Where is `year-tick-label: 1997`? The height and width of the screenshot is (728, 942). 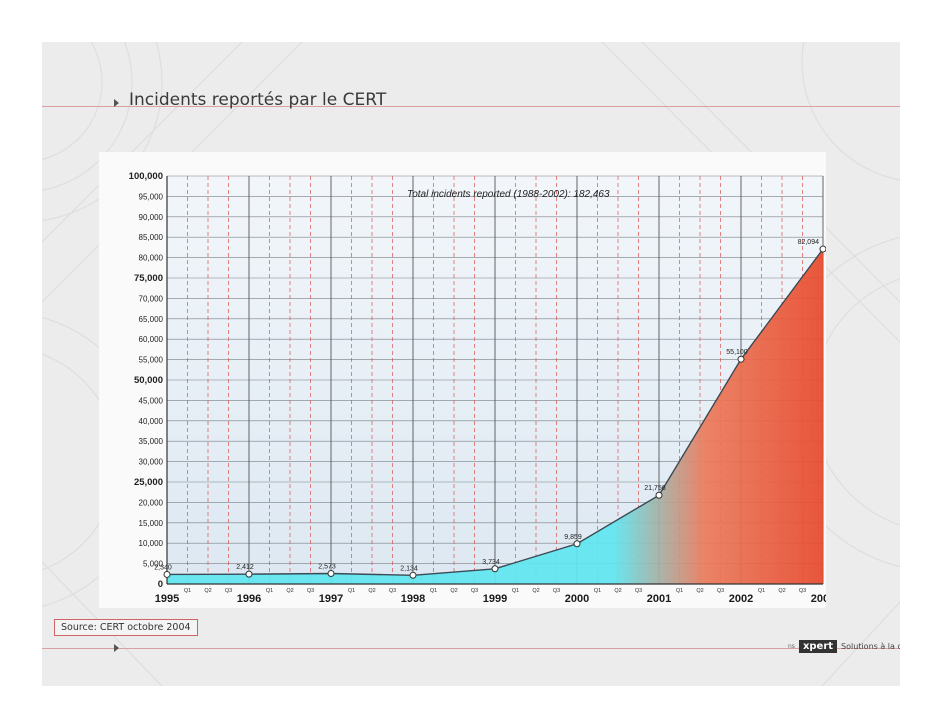
year-tick-label: 1997 is located at coordinates (331, 599).